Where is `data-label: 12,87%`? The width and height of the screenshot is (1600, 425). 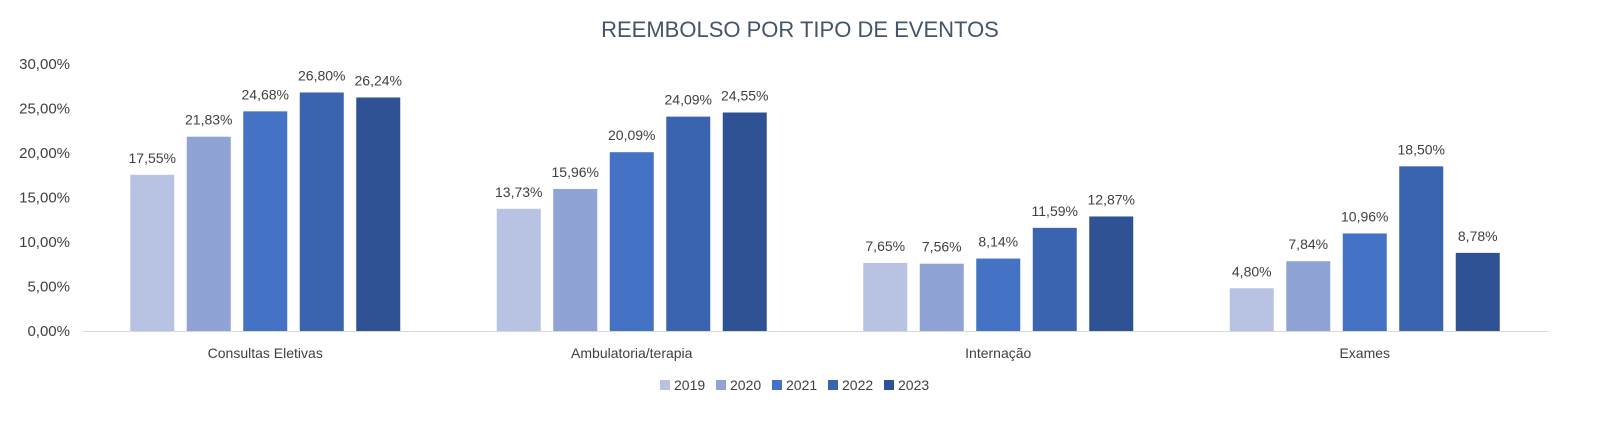 data-label: 12,87% is located at coordinates (1111, 199).